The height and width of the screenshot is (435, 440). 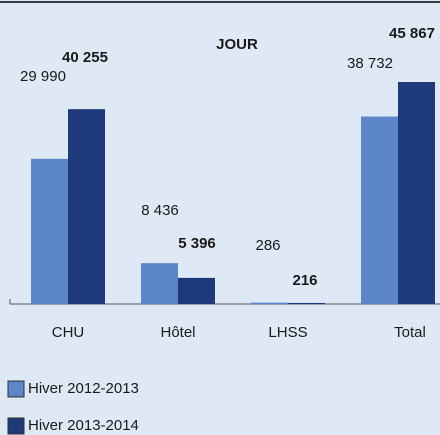 I want to click on x-tick-label: Hôtel, so click(x=177, y=332).